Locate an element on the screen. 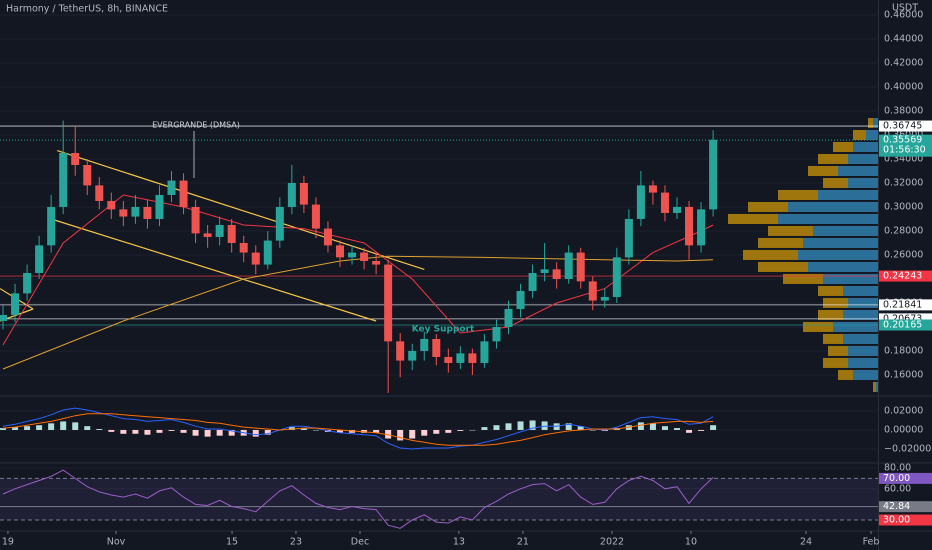 The height and width of the screenshot is (550, 932). level-label: 0.20673 is located at coordinates (902, 318).